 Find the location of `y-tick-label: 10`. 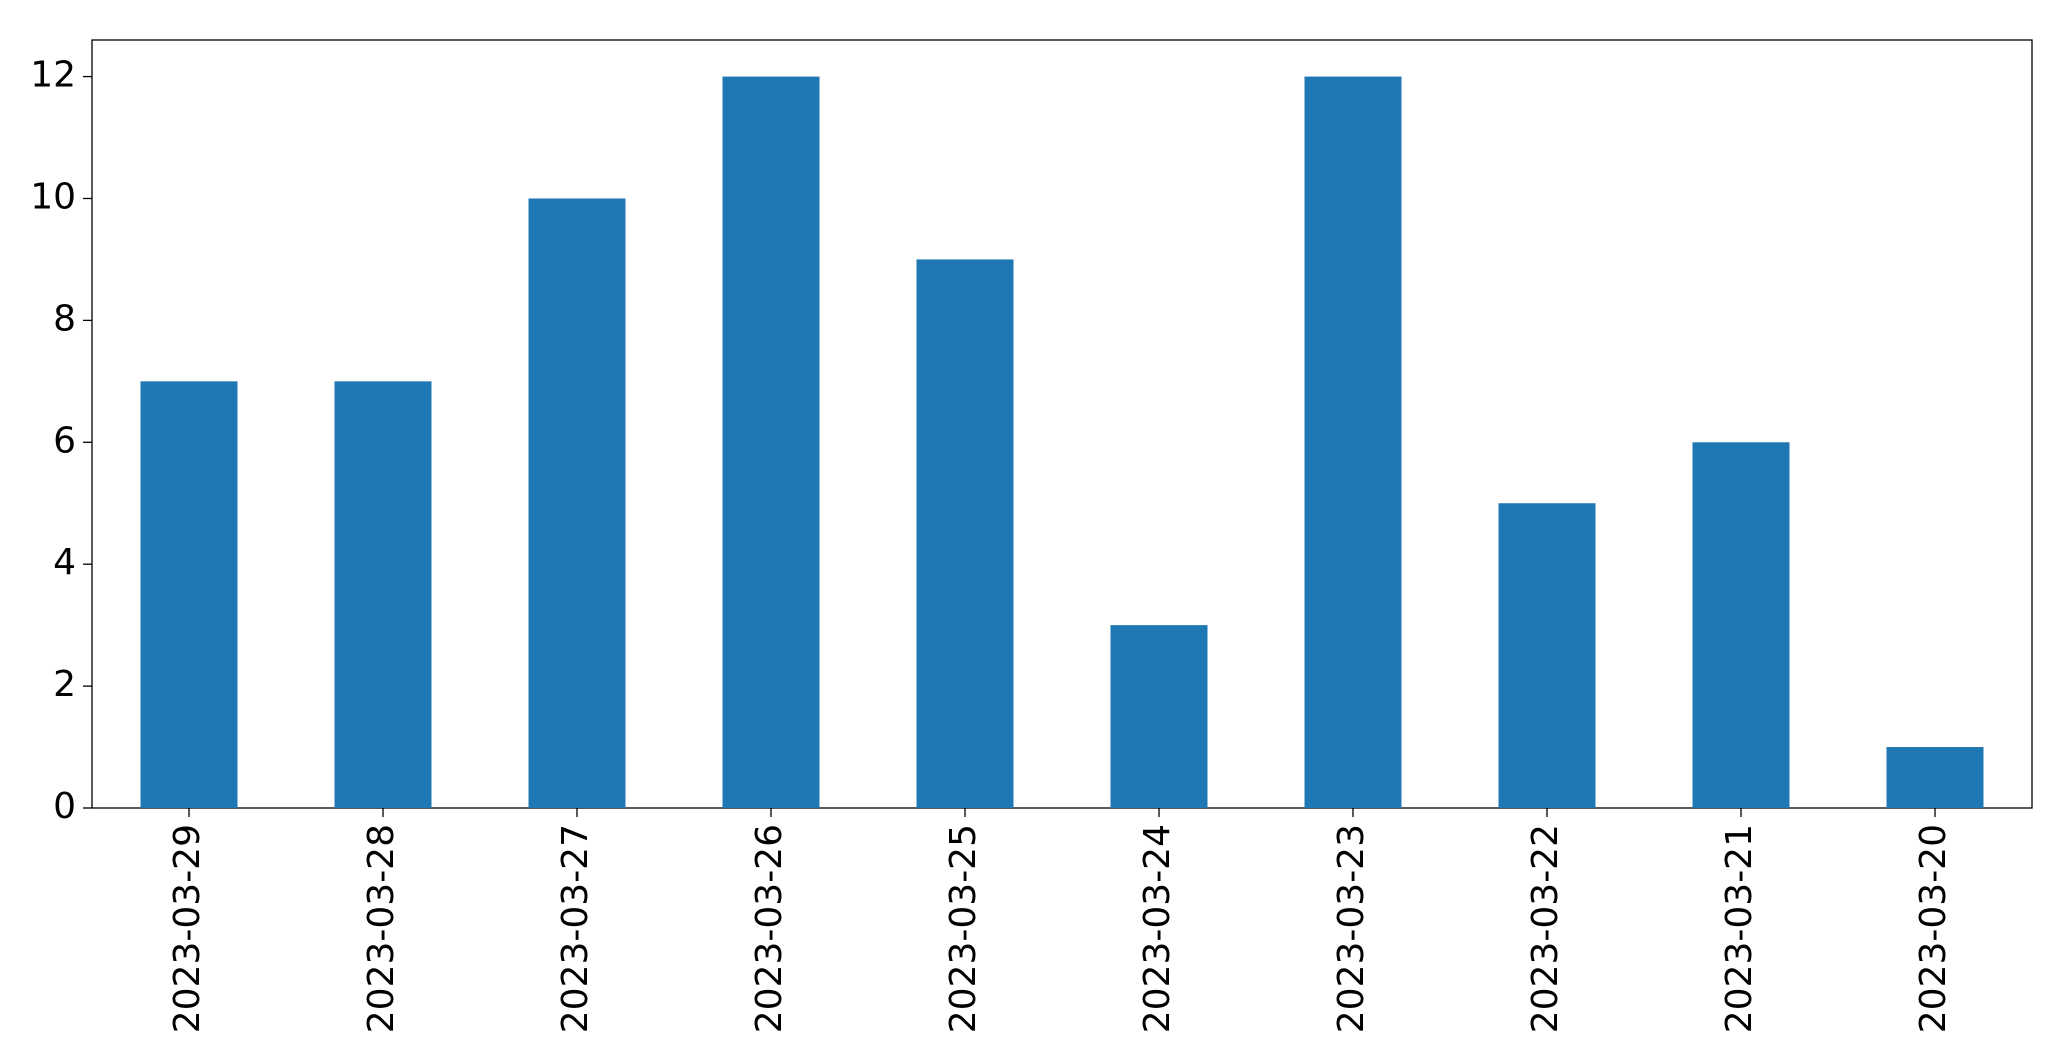

y-tick-label: 10 is located at coordinates (53, 196).